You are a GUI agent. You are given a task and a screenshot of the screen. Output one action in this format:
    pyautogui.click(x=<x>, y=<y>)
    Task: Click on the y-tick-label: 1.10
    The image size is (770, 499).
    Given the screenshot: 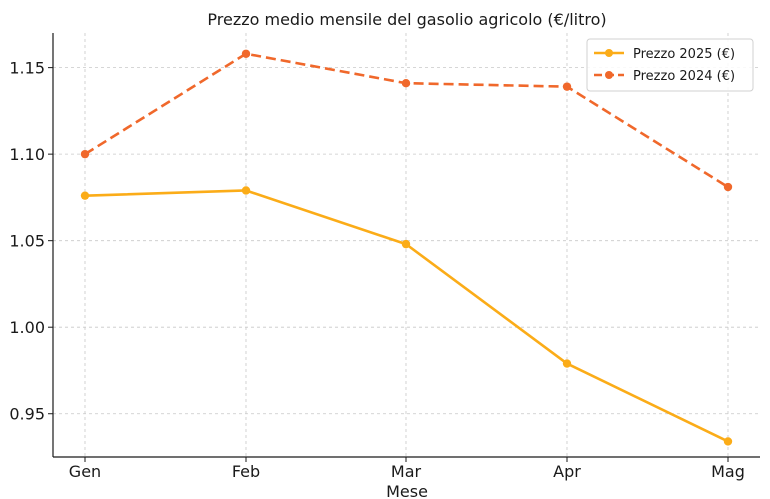 What is the action you would take?
    pyautogui.click(x=27, y=154)
    